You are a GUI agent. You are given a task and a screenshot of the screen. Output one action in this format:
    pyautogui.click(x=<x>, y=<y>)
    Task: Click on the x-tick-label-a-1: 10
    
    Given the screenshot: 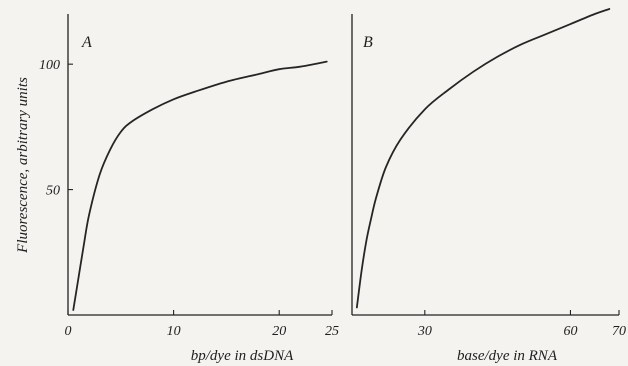 What is the action you would take?
    pyautogui.click(x=174, y=331)
    